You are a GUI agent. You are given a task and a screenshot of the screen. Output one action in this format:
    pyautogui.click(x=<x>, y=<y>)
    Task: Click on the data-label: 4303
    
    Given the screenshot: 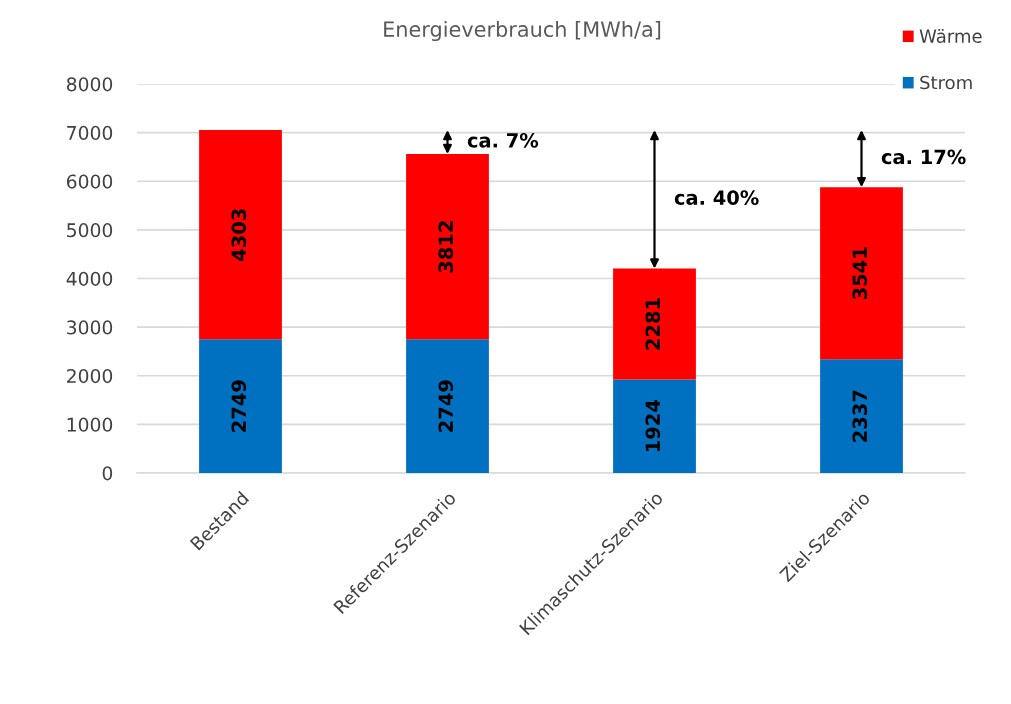 What is the action you would take?
    pyautogui.click(x=239, y=235)
    